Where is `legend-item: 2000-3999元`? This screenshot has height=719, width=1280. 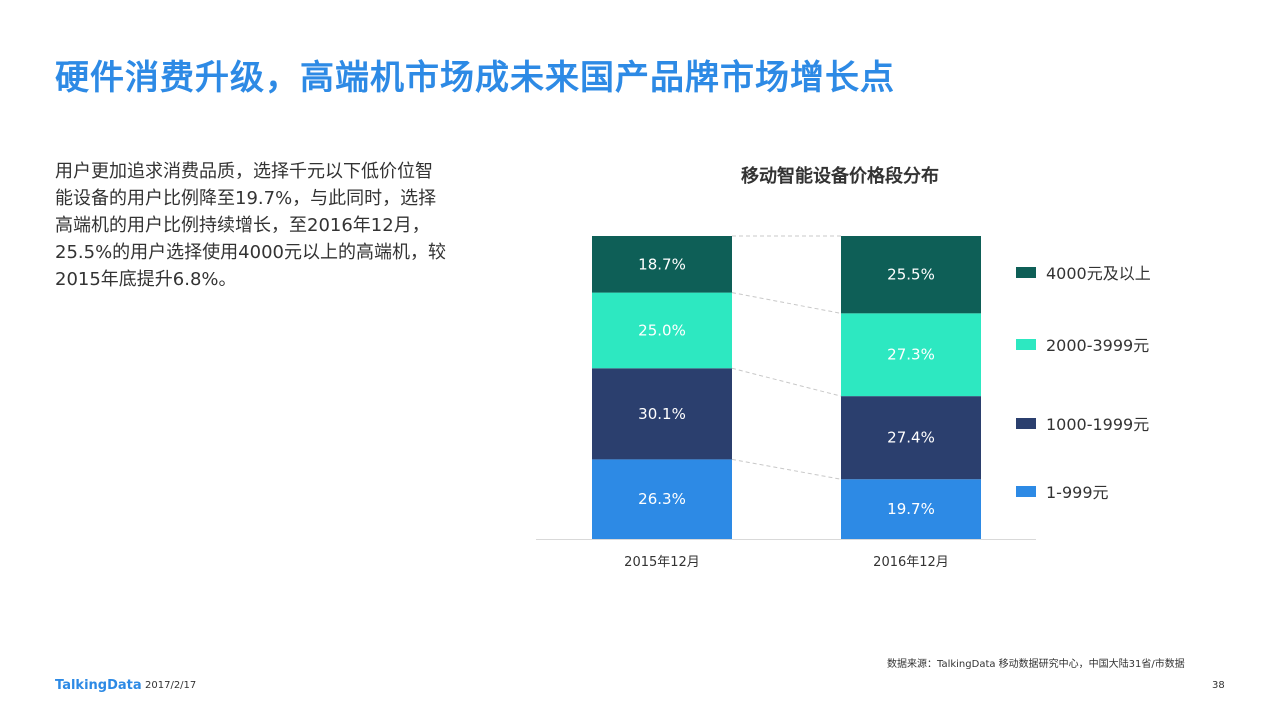 legend-item: 2000-3999元 is located at coordinates (1082, 344).